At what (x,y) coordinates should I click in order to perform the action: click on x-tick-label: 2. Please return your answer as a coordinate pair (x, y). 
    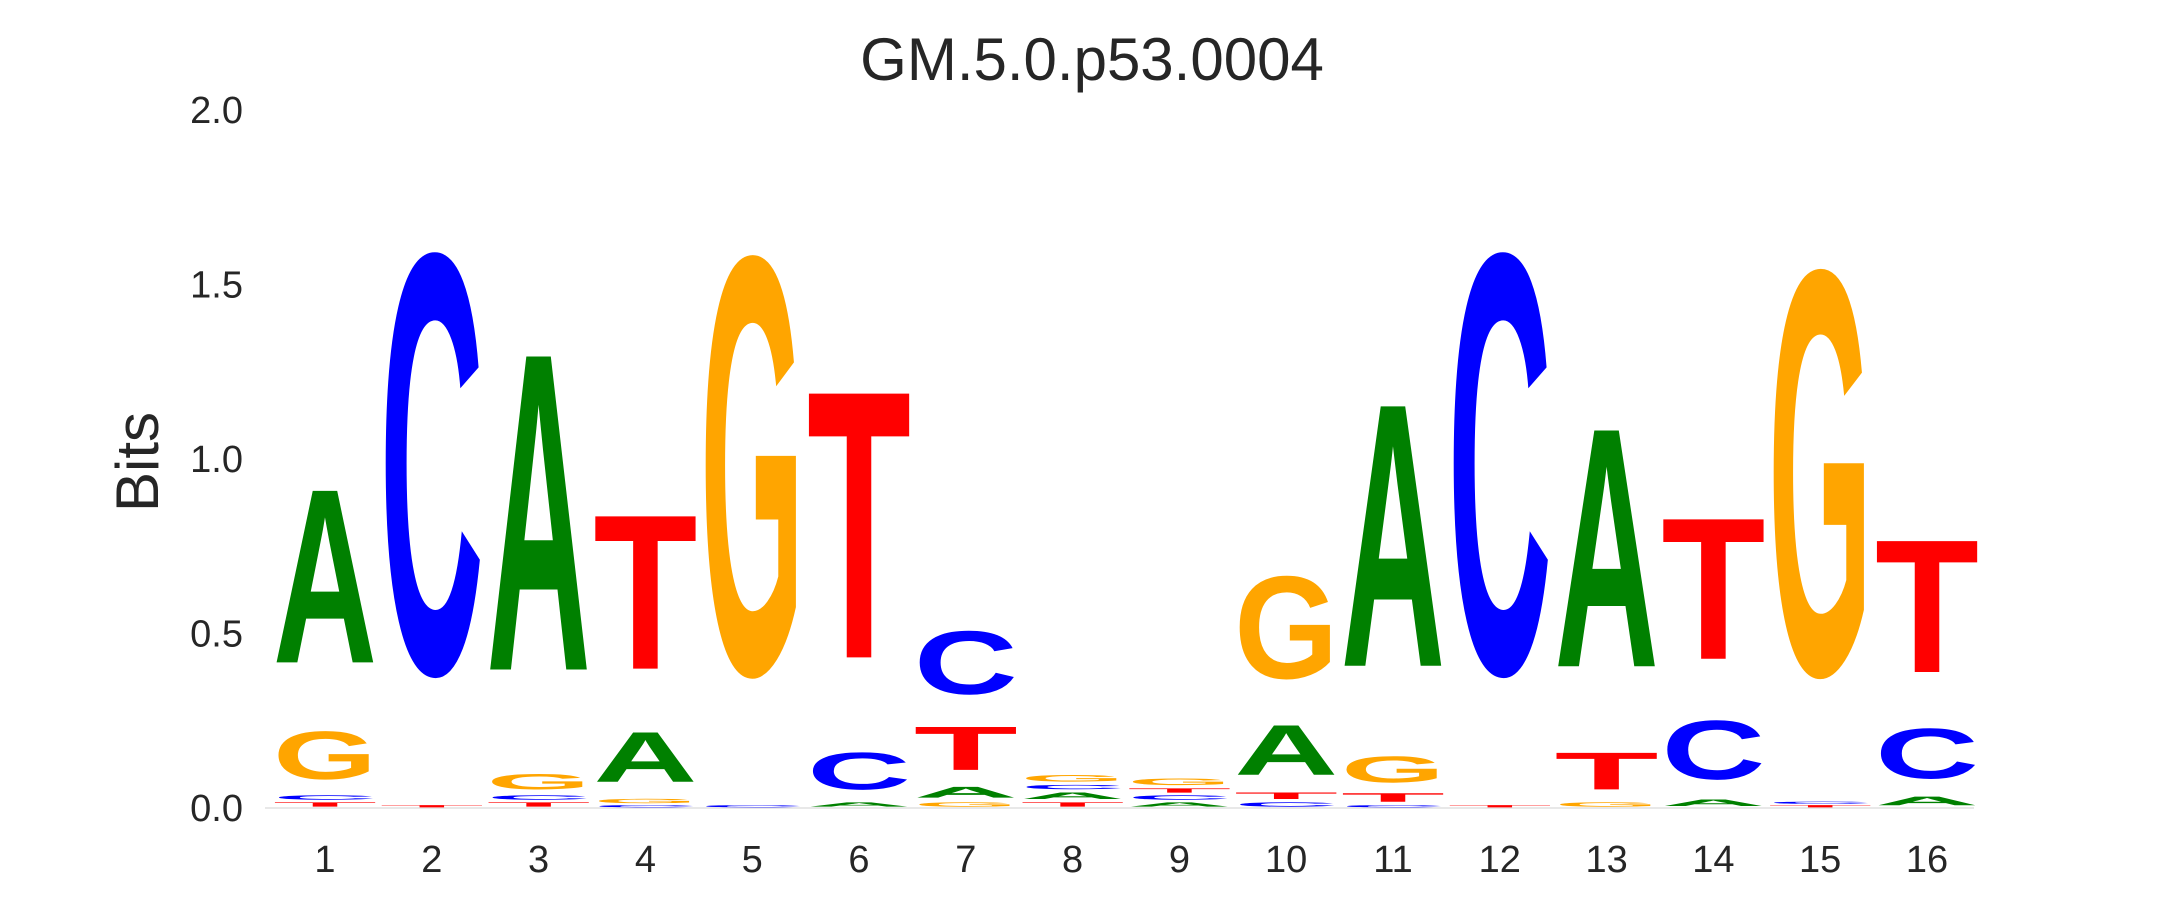
    Looking at the image, I should click on (431, 860).